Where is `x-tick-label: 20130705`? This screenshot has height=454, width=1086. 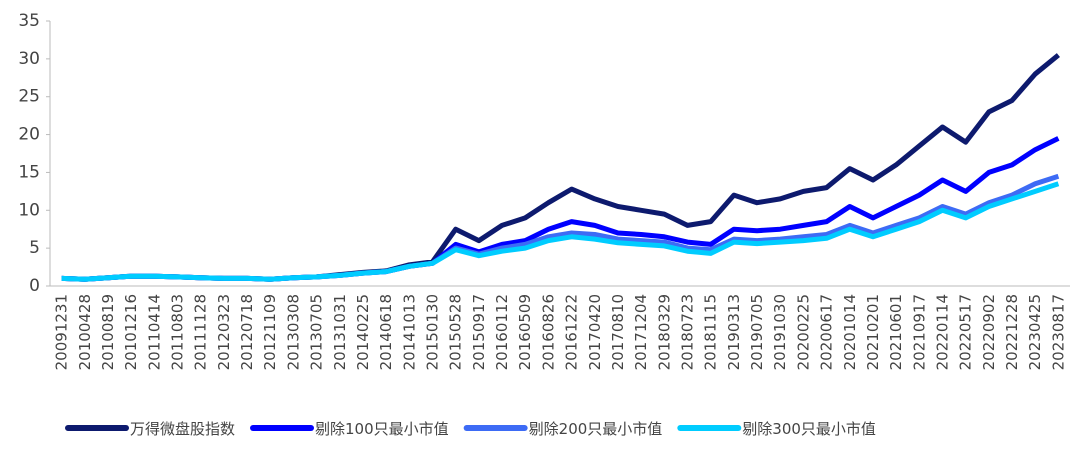 x-tick-label: 20130705 is located at coordinates (317, 332).